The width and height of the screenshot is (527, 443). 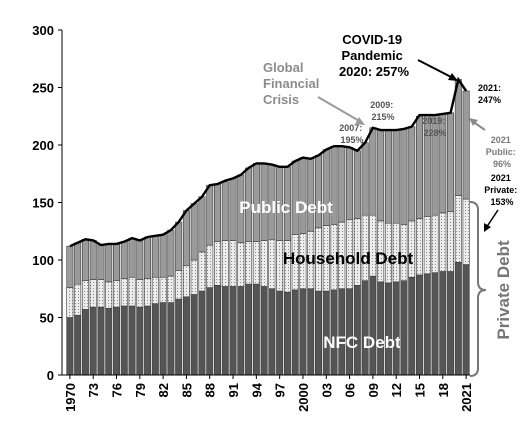 What do you see at coordinates (501, 140) in the screenshot?
I see `public-2021-line-1: 2021` at bounding box center [501, 140].